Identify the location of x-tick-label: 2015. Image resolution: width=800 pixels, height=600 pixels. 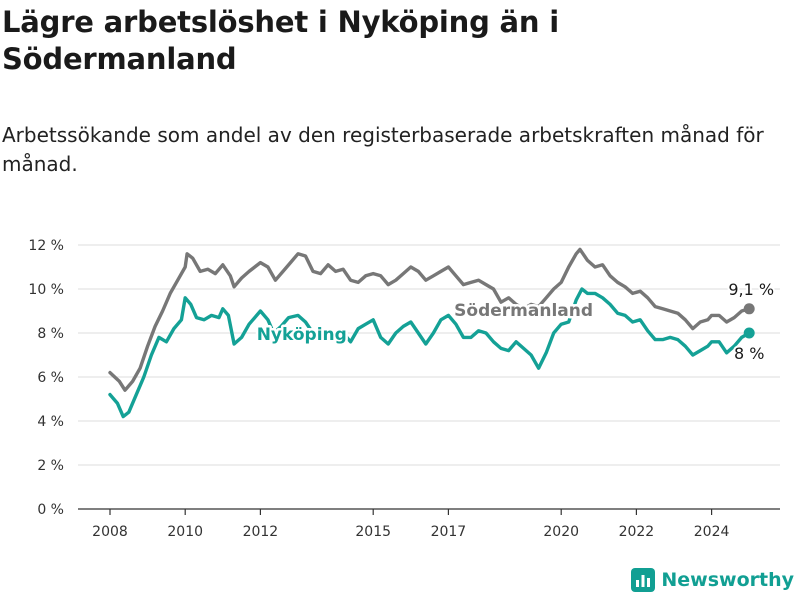
(373, 532).